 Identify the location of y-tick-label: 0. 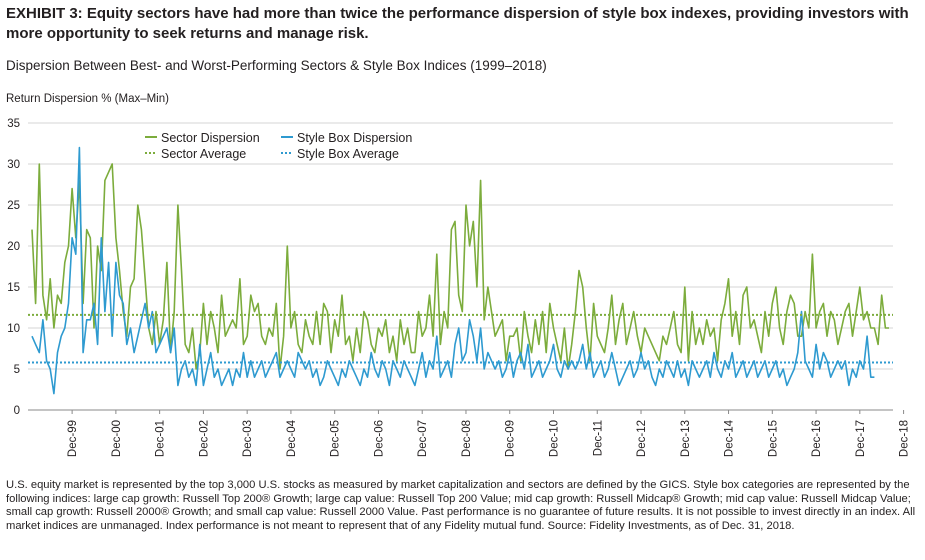
(17, 411).